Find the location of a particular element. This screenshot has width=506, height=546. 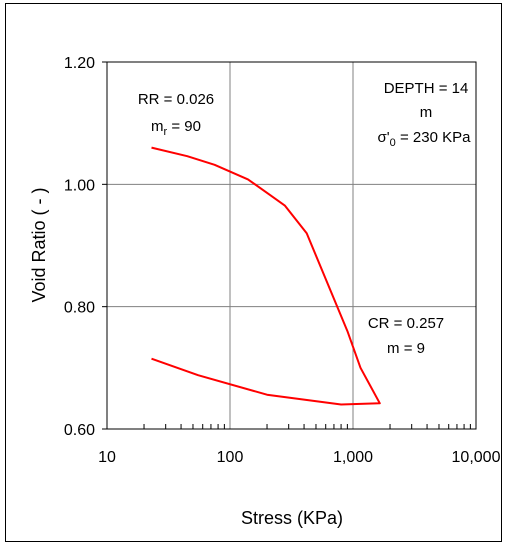

y-tick-label: 0.80 is located at coordinates (79, 308).